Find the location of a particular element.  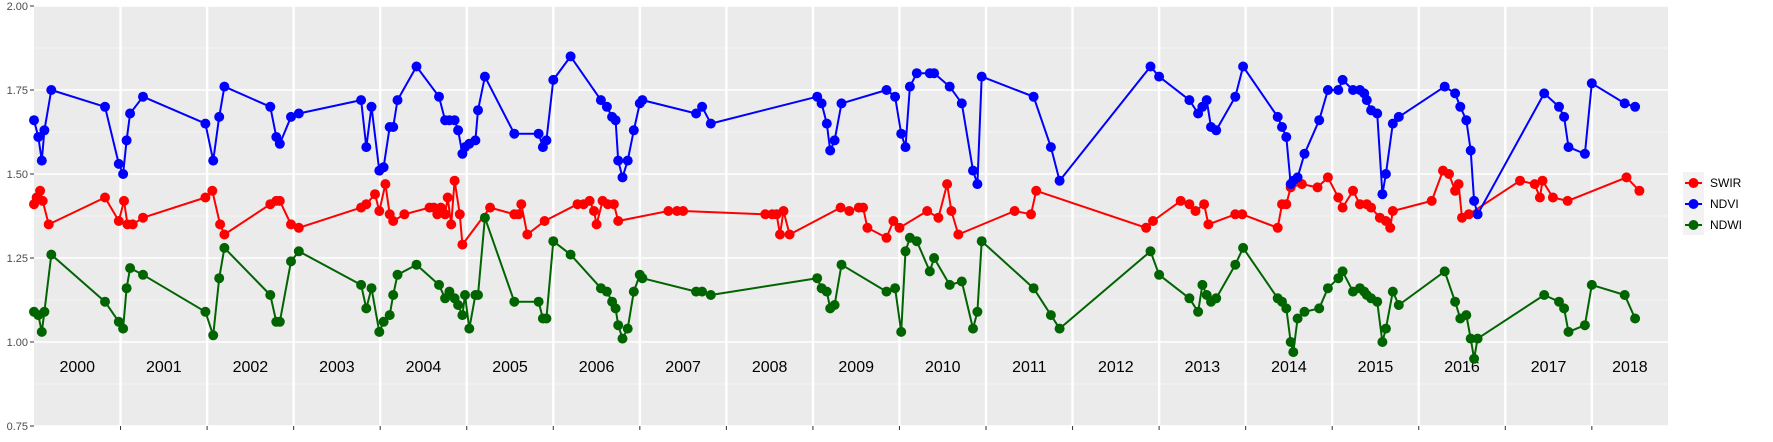

legend-marker is located at coordinates (1693, 204).